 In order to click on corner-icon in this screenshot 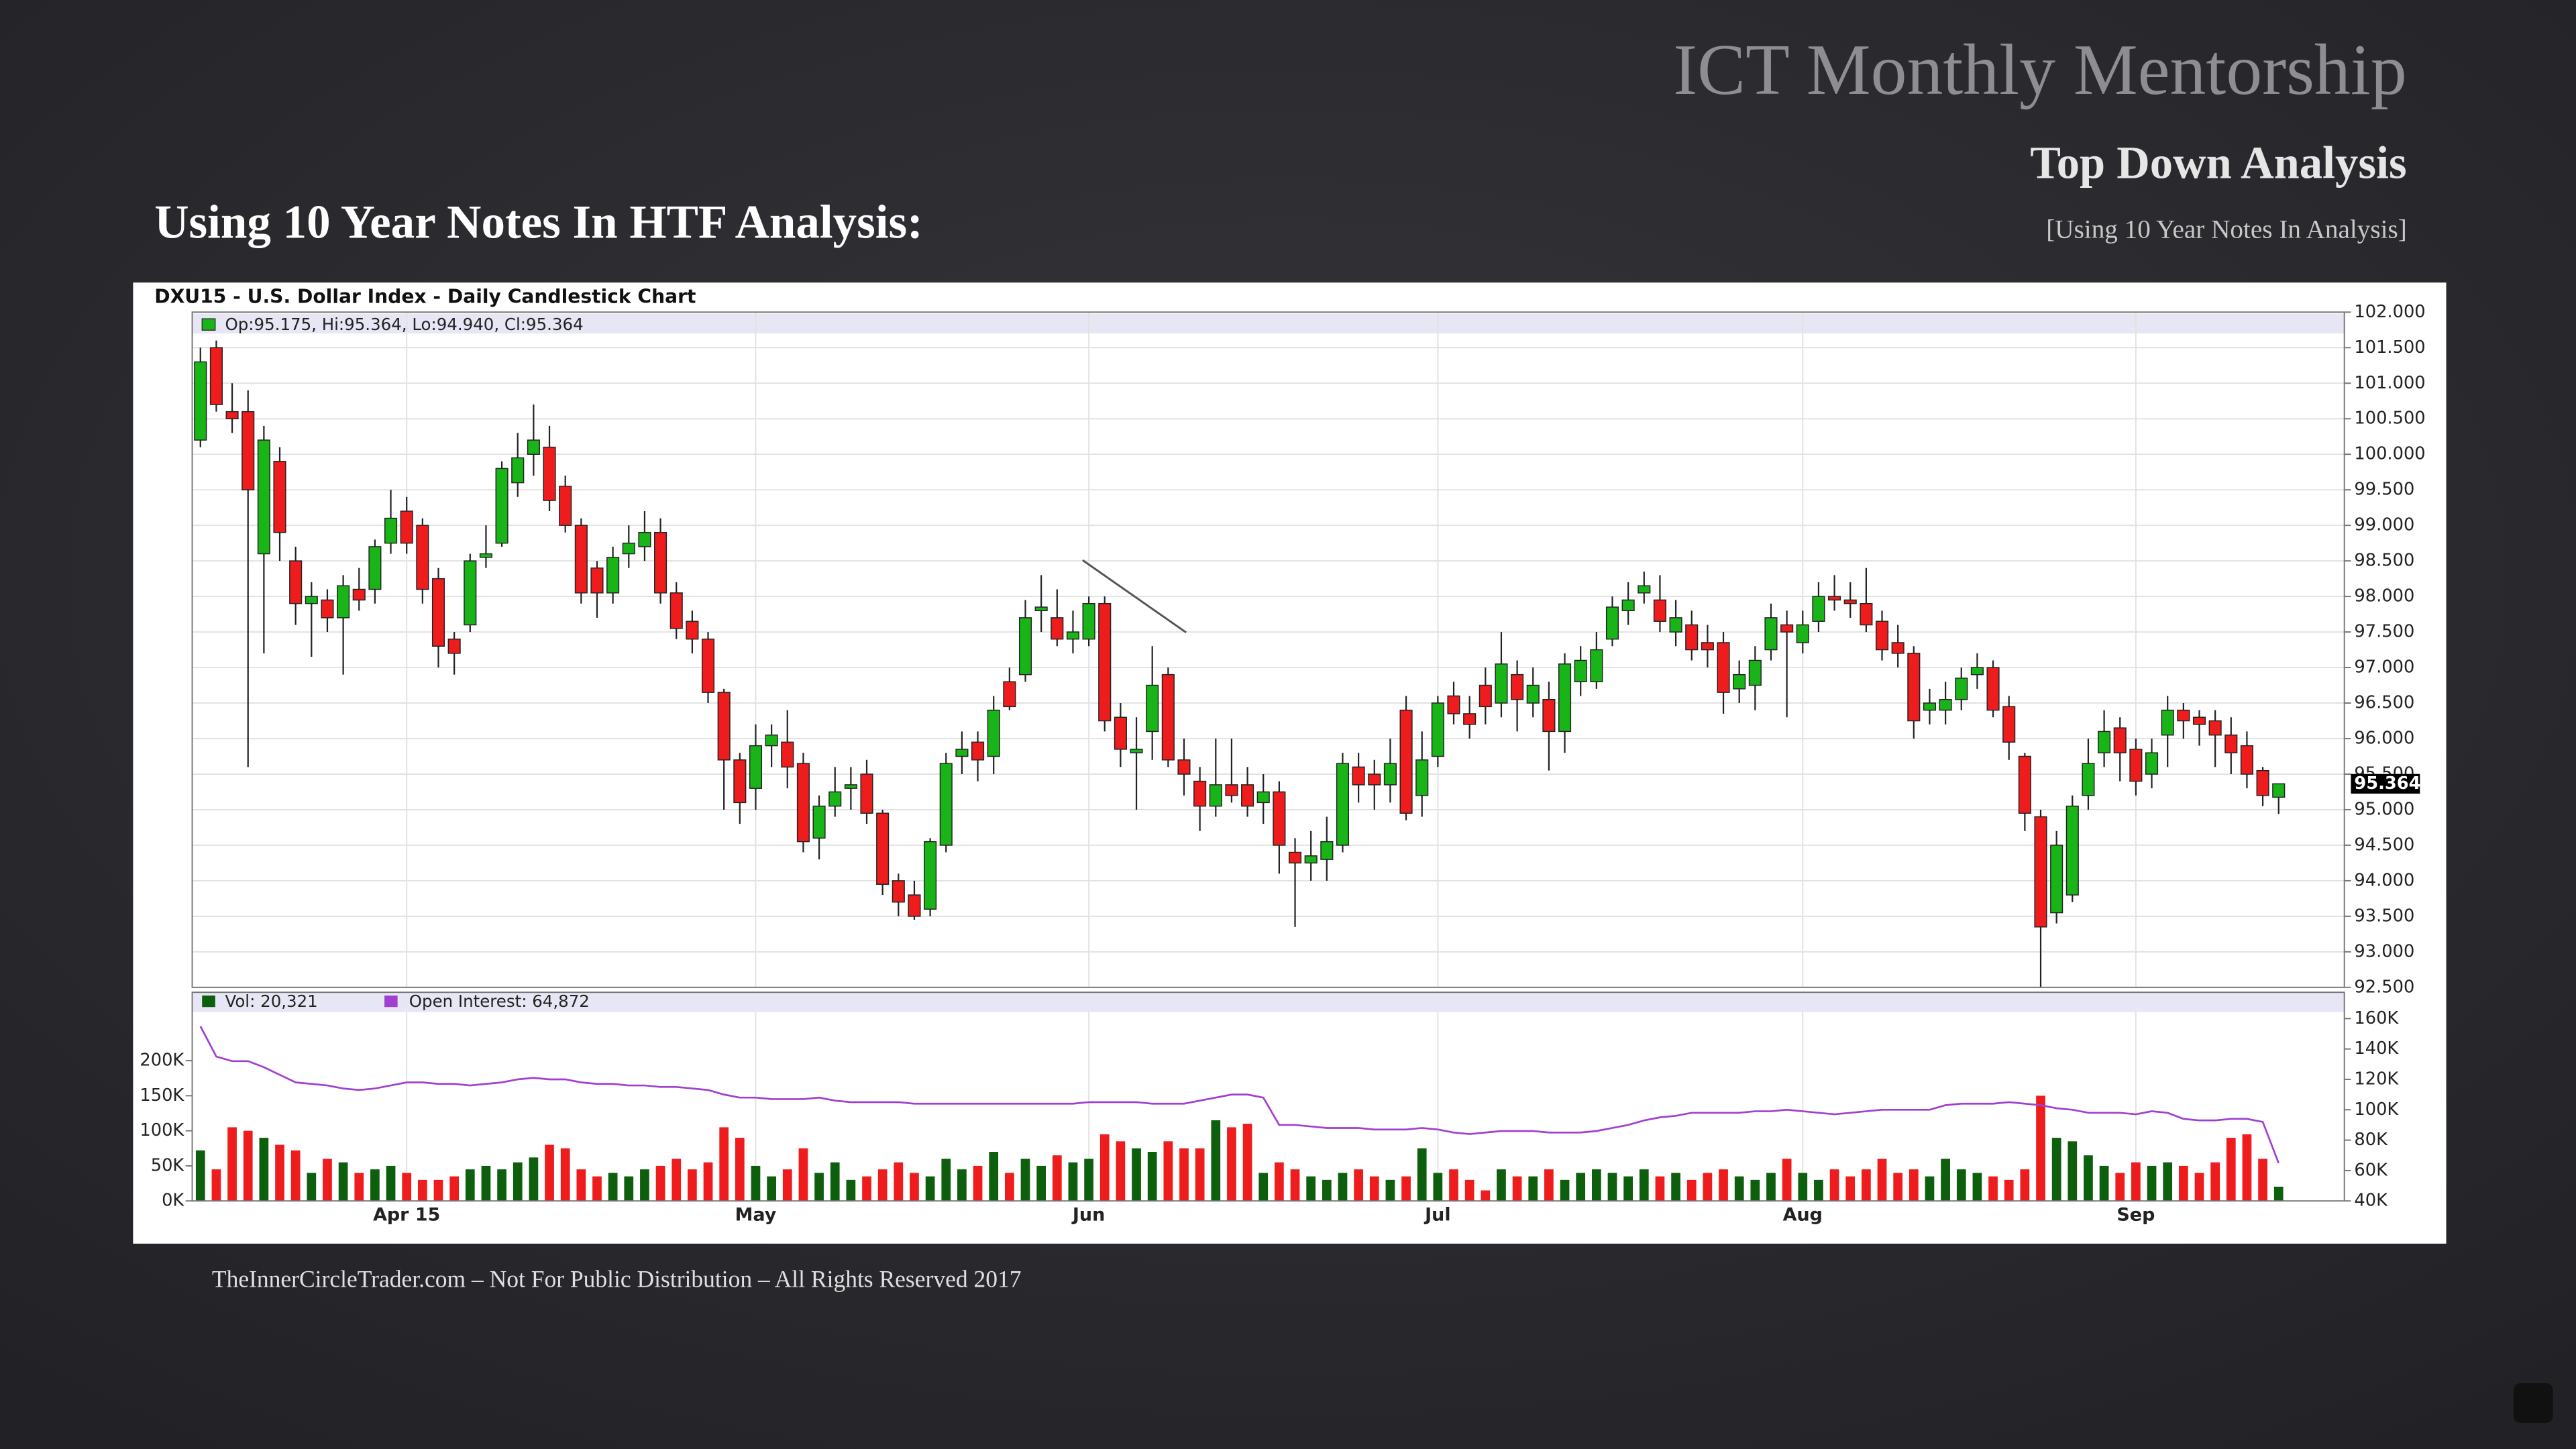, I will do `click(2533, 1403)`.